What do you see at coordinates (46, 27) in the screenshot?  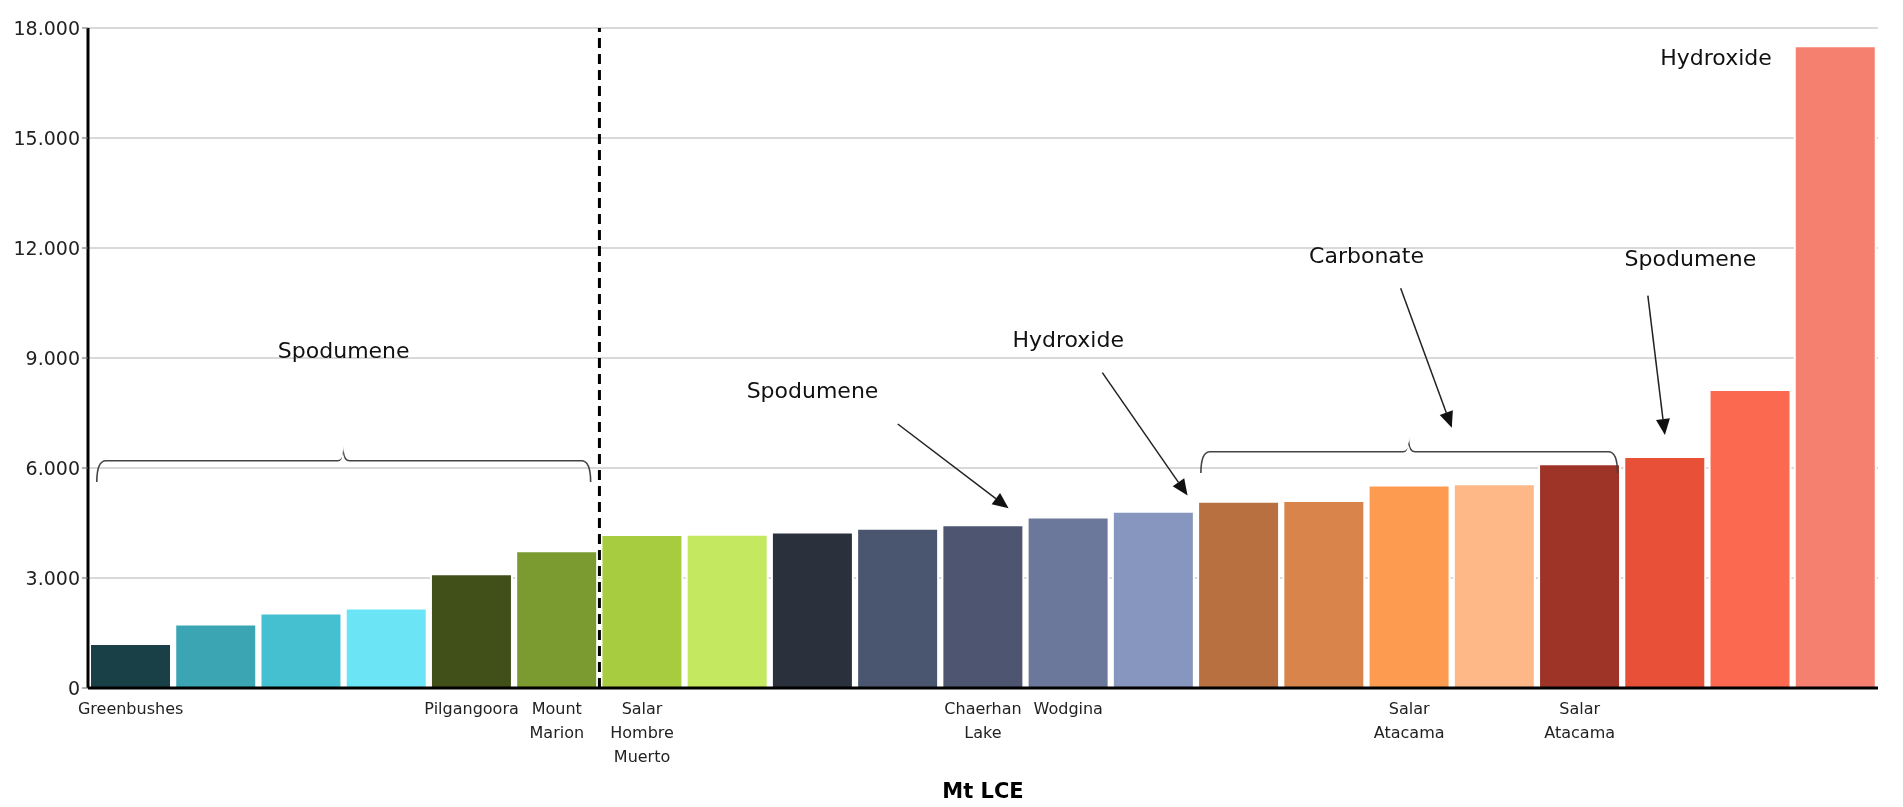 I see `y-tick-label: 18.000` at bounding box center [46, 27].